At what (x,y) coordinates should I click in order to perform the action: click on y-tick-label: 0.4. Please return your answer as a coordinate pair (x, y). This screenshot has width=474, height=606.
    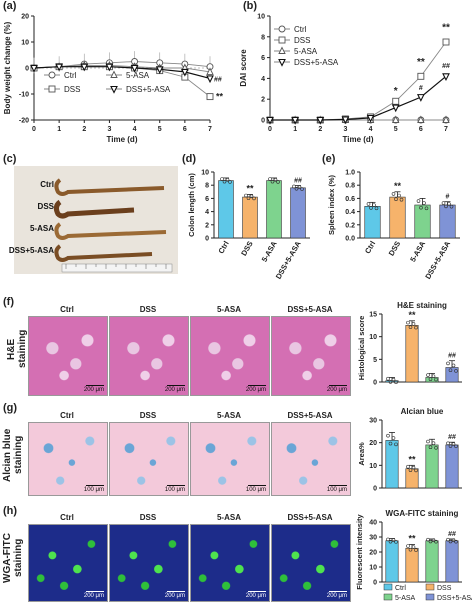
    Looking at the image, I should click on (350, 212).